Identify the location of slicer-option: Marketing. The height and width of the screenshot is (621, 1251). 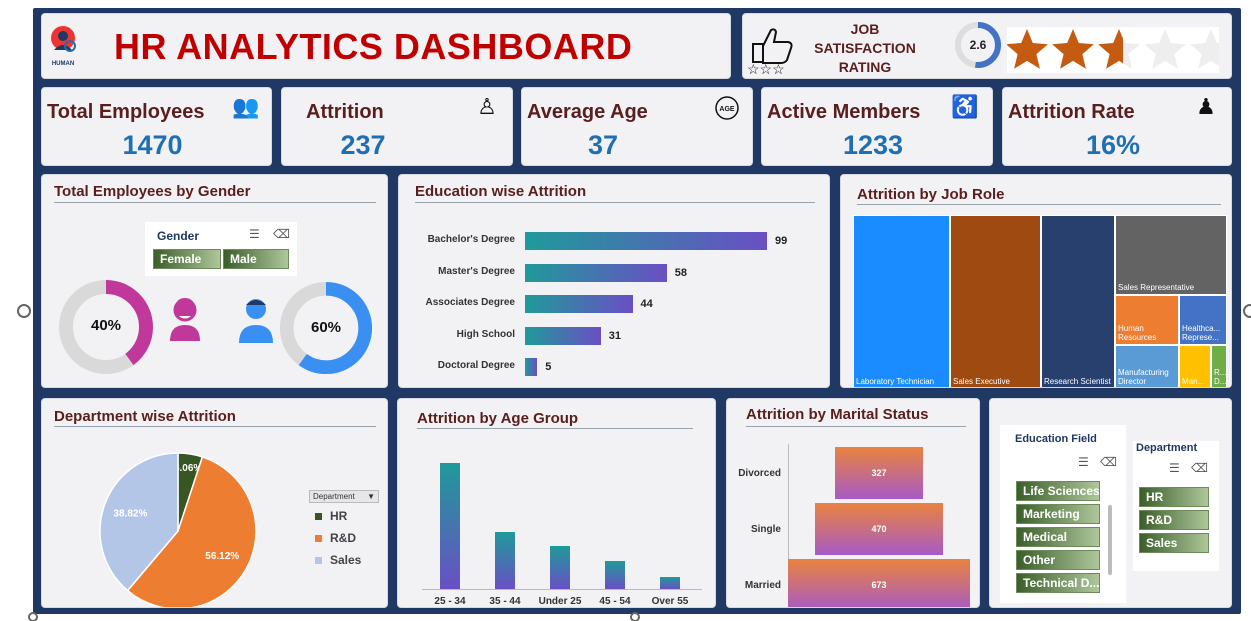
(1058, 514).